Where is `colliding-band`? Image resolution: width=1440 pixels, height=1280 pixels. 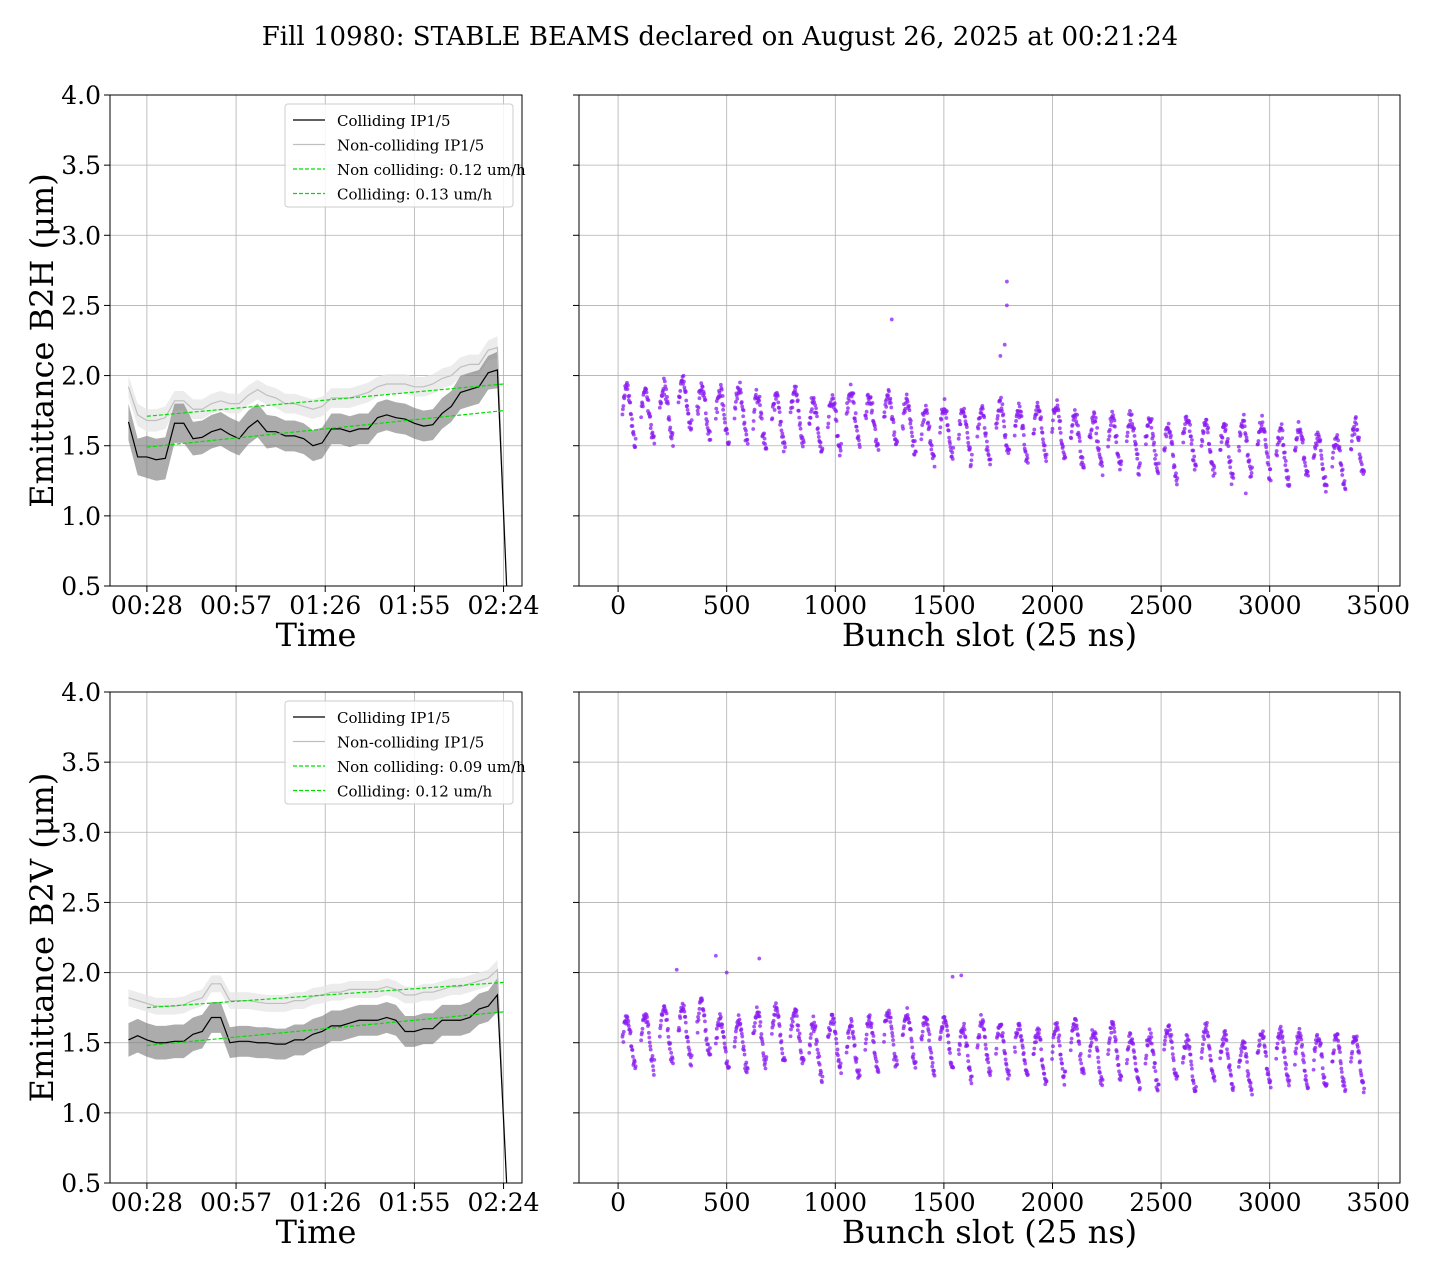
colliding-band is located at coordinates (317, 468).